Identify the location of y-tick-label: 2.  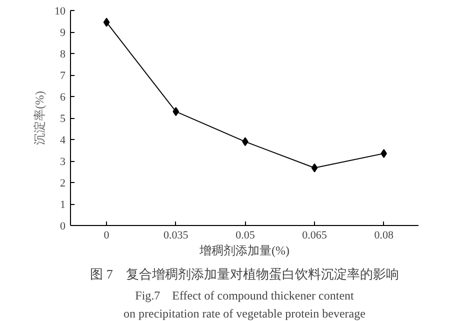
(63, 184).